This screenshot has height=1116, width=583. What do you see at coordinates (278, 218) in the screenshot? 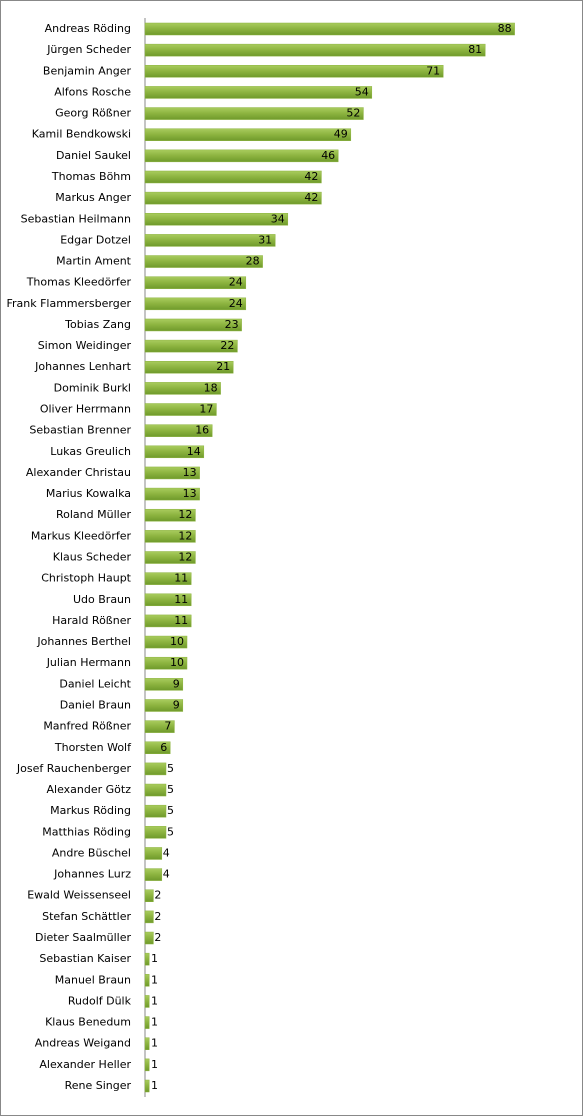
I see `value-label: 34` at bounding box center [278, 218].